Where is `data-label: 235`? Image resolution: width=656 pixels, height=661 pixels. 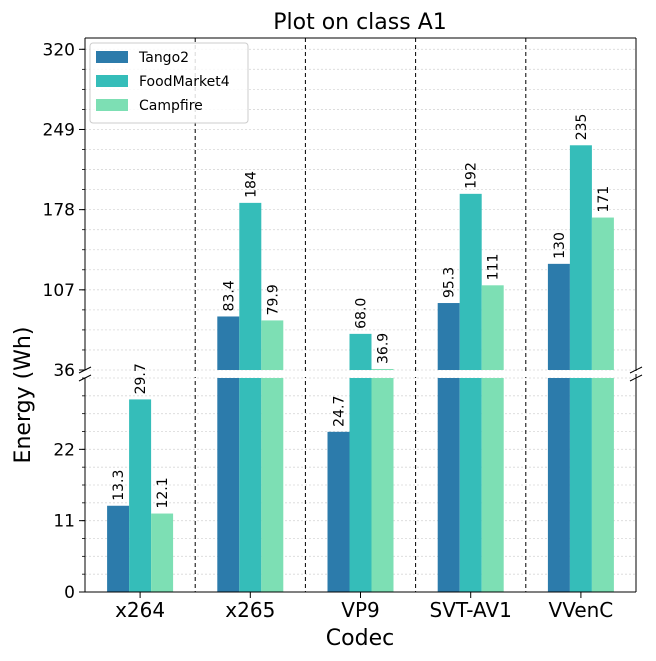
data-label: 235 is located at coordinates (582, 127).